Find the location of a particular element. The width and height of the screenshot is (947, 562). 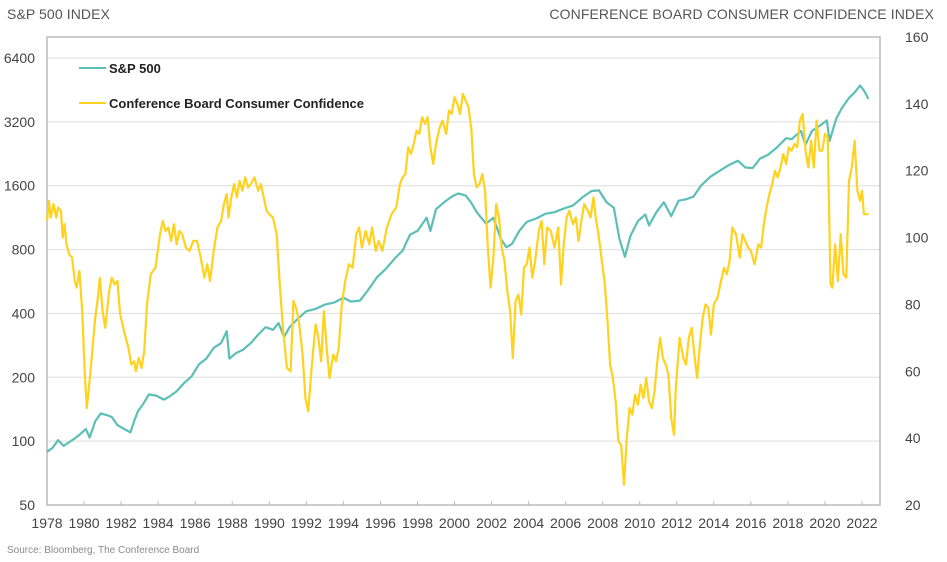

x-tick-label: 2022 is located at coordinates (861, 523).